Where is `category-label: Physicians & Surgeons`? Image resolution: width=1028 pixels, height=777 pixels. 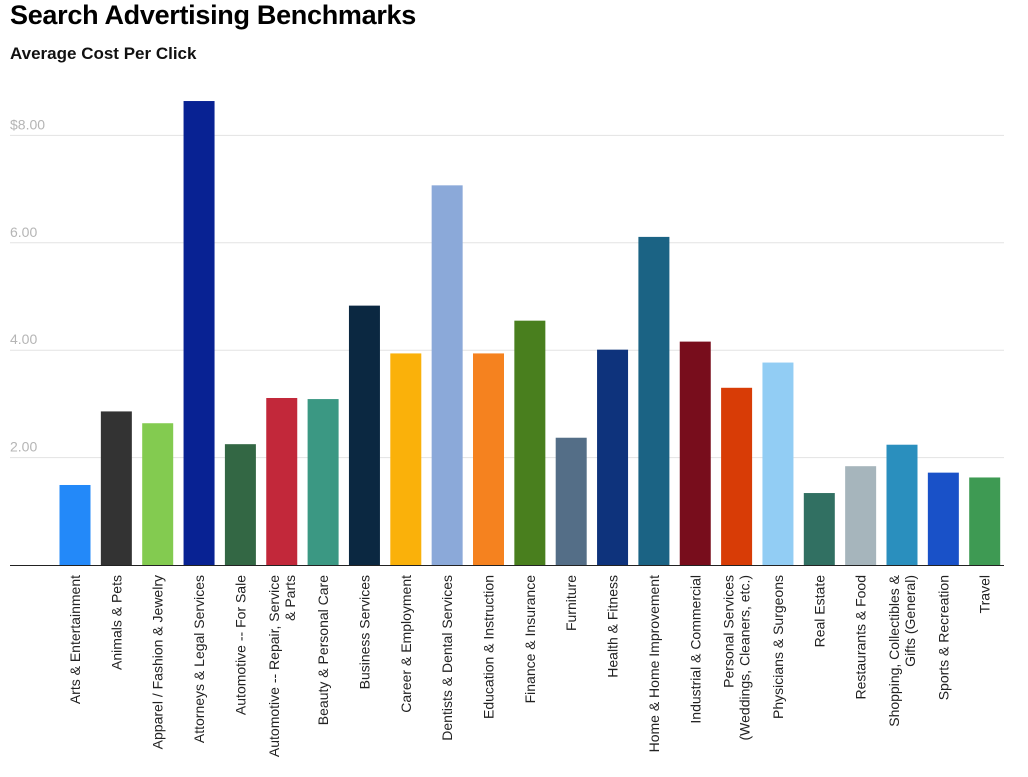
category-label: Physicians & Surgeons is located at coordinates (778, 647).